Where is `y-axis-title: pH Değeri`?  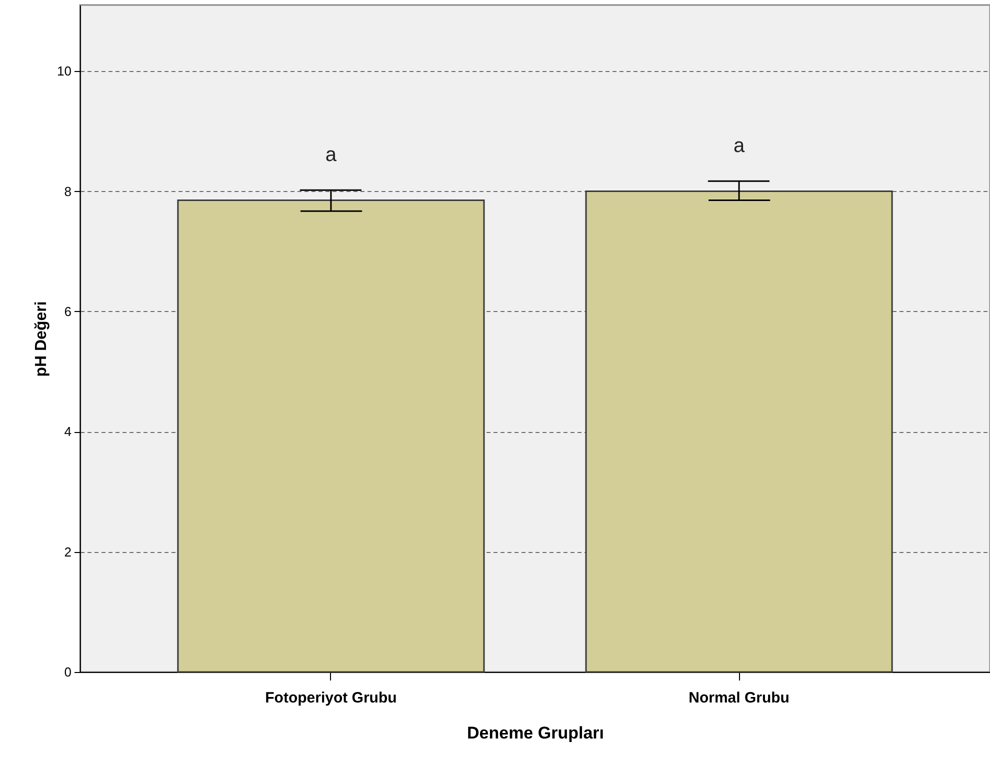
y-axis-title: pH Değeri is located at coordinates (41, 339).